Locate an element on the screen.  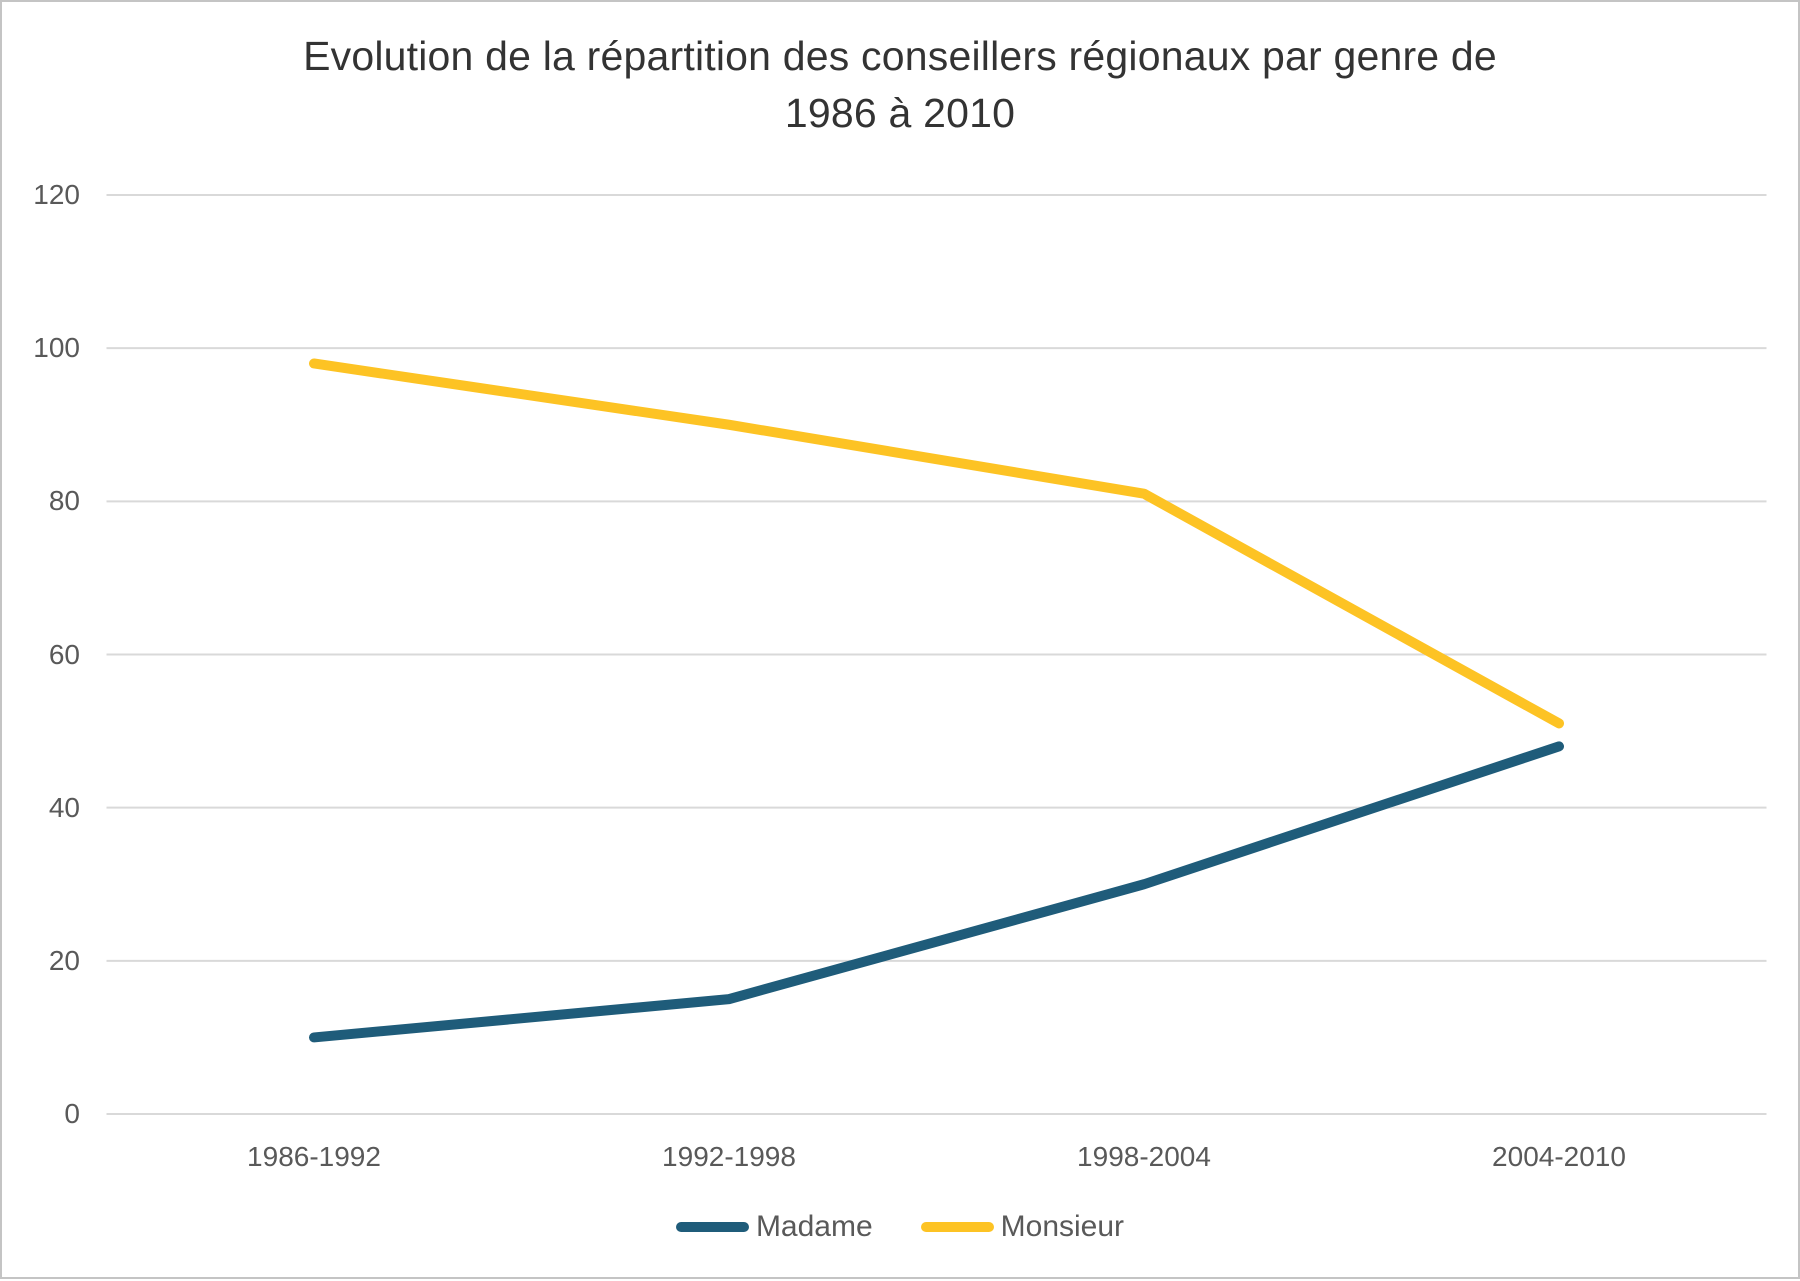
legend-line-swatch-monsieur is located at coordinates (957, 1227).